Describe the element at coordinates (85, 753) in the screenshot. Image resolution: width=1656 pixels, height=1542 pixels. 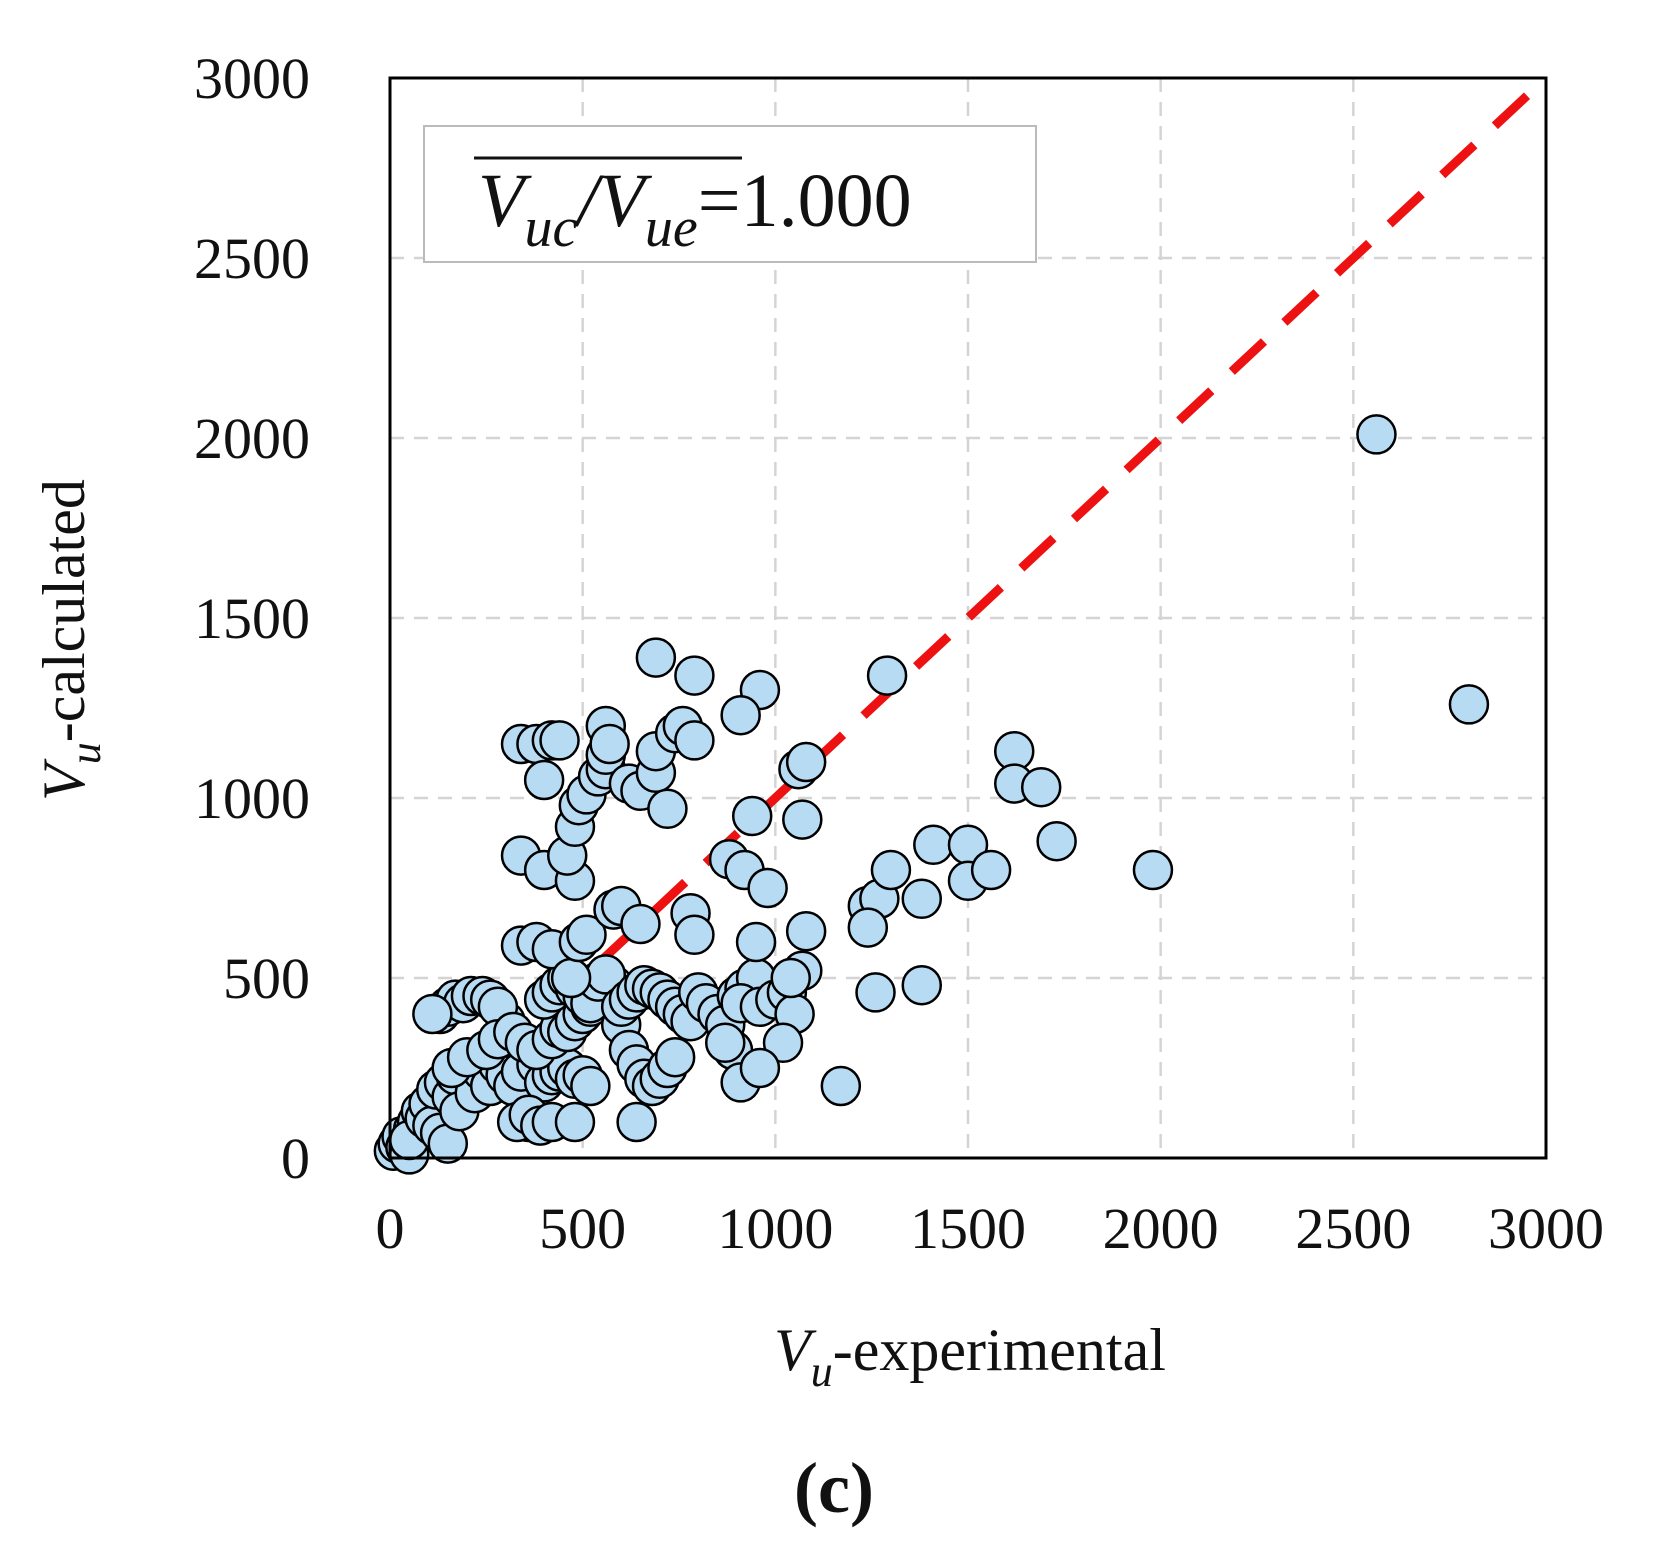
I see `y-axis-title-subscript: u` at that location.